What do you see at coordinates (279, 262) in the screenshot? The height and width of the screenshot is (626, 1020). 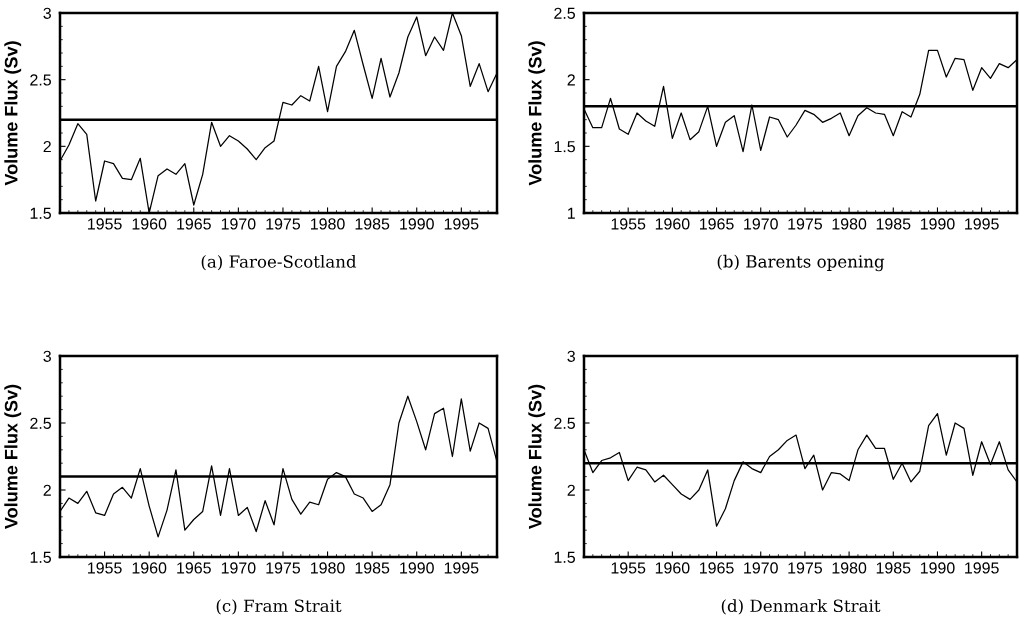 I see `text: (a) Faroe-Scotland` at bounding box center [279, 262].